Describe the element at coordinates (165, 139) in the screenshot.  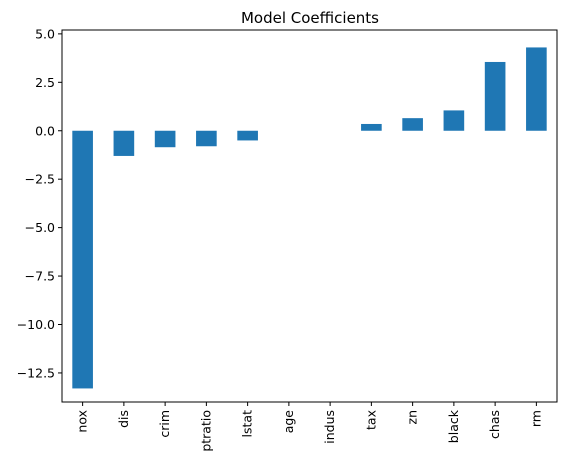
I see `bar-crim` at that location.